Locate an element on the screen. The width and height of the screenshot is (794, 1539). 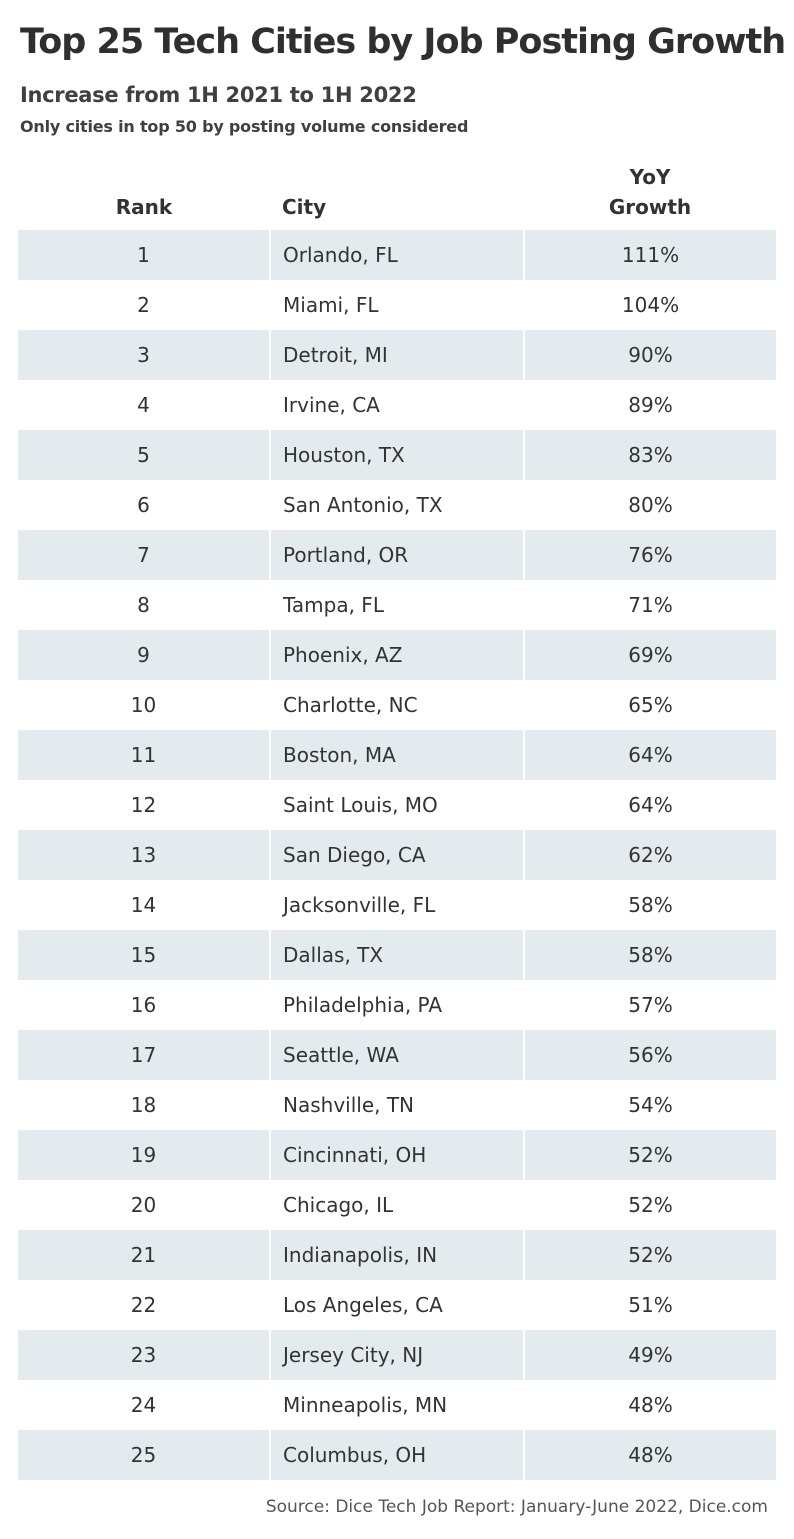
rank-cell: 25 is located at coordinates (144, 1455).